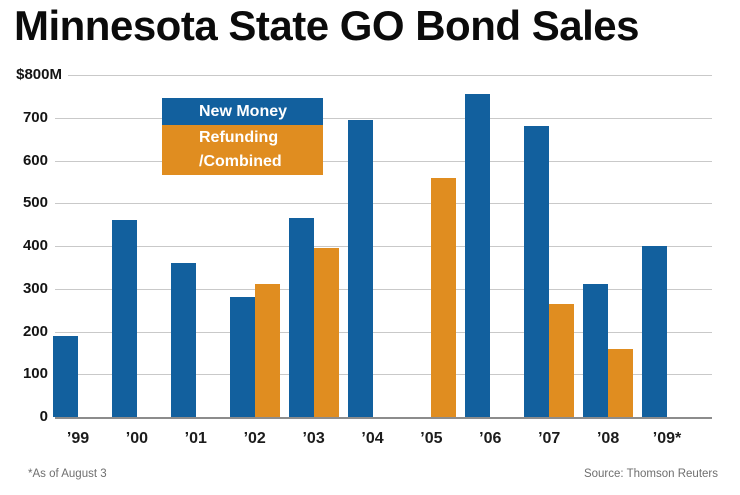 This screenshot has height=495, width=740. I want to click on legend: New Money Refunding /Combined, so click(242, 136).